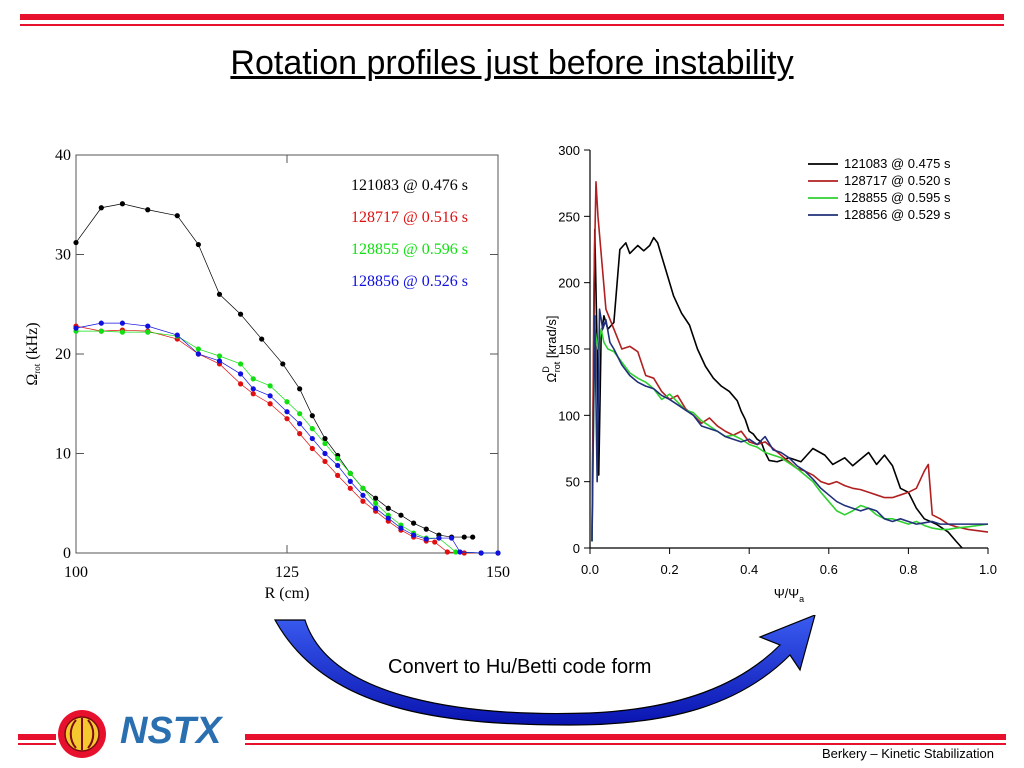 This screenshot has height=768, width=1024. I want to click on right-xtick-label: 0.4, so click(749, 569).